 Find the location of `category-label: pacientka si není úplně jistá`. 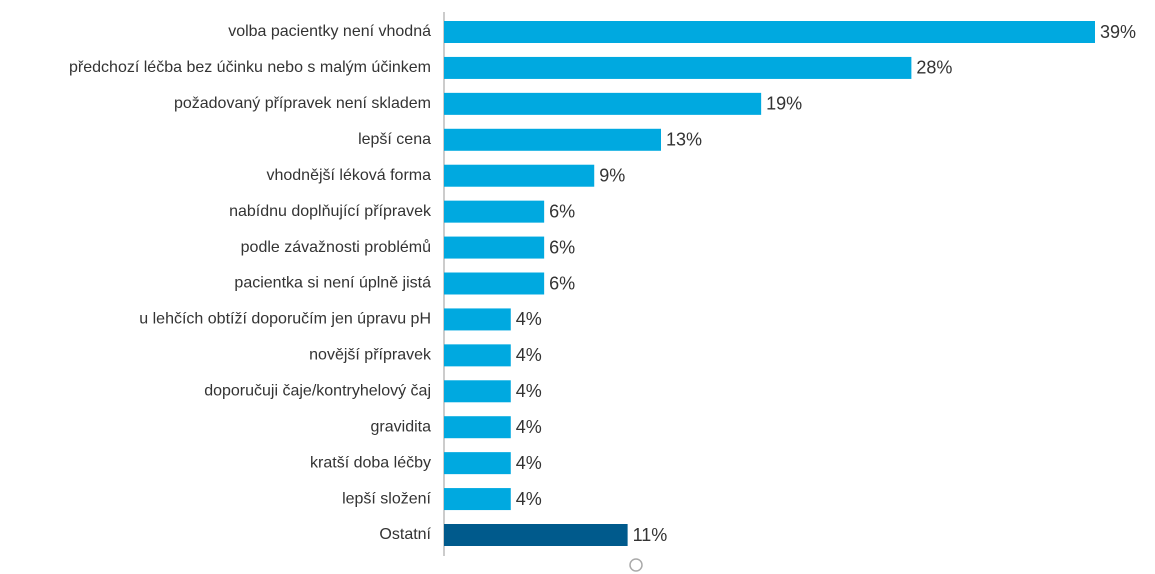

category-label: pacientka si není úplně jistá is located at coordinates (332, 283).